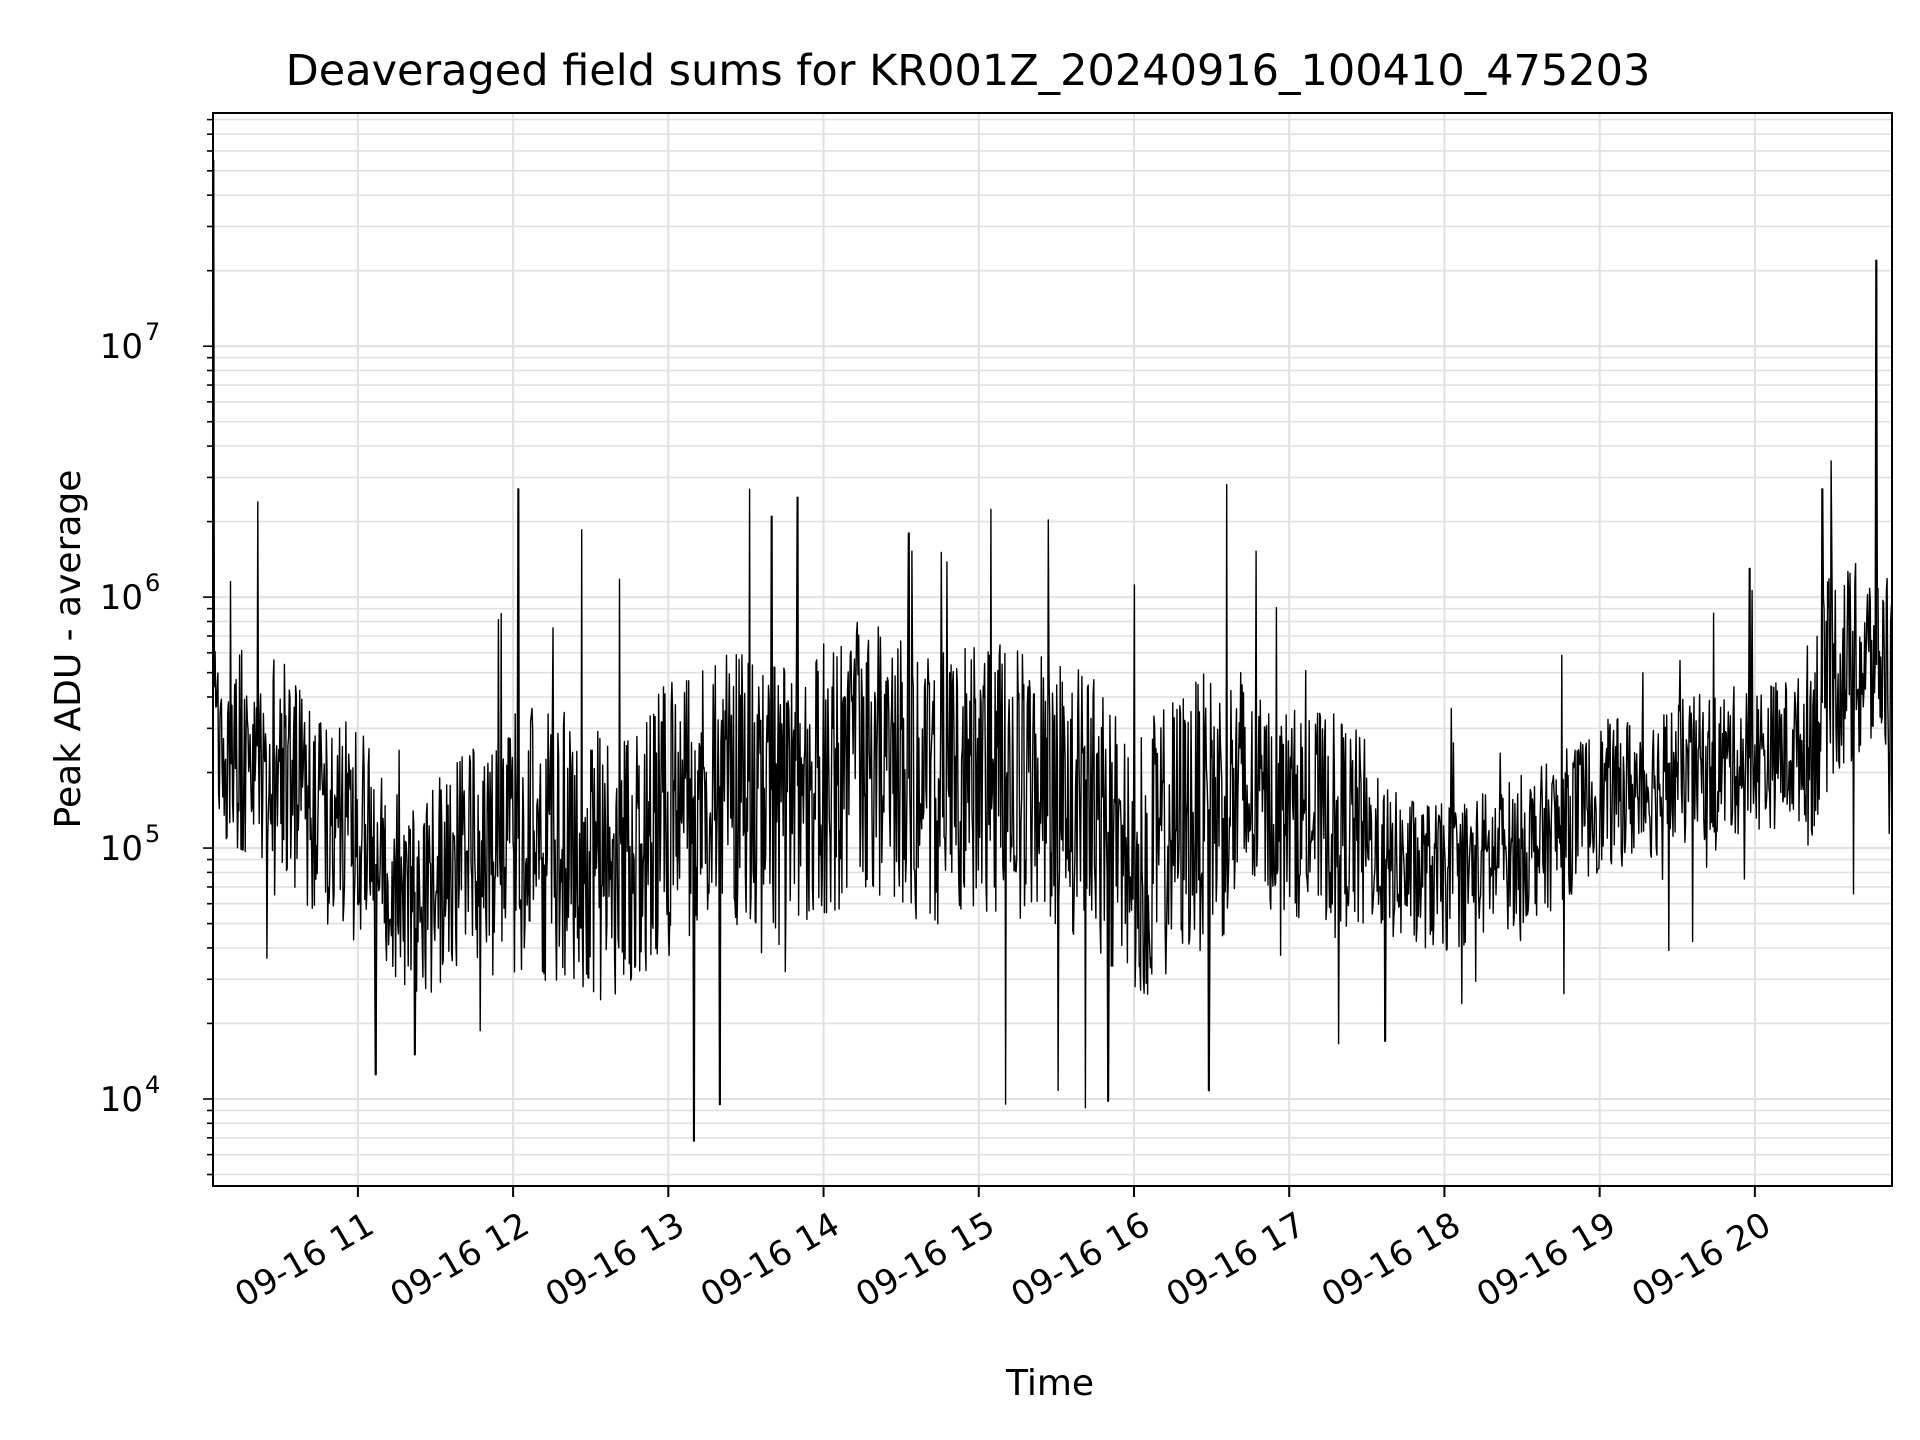 The image size is (1920, 1440). I want to click on x-tick-label: 09-16 17, so click(1236, 1260).